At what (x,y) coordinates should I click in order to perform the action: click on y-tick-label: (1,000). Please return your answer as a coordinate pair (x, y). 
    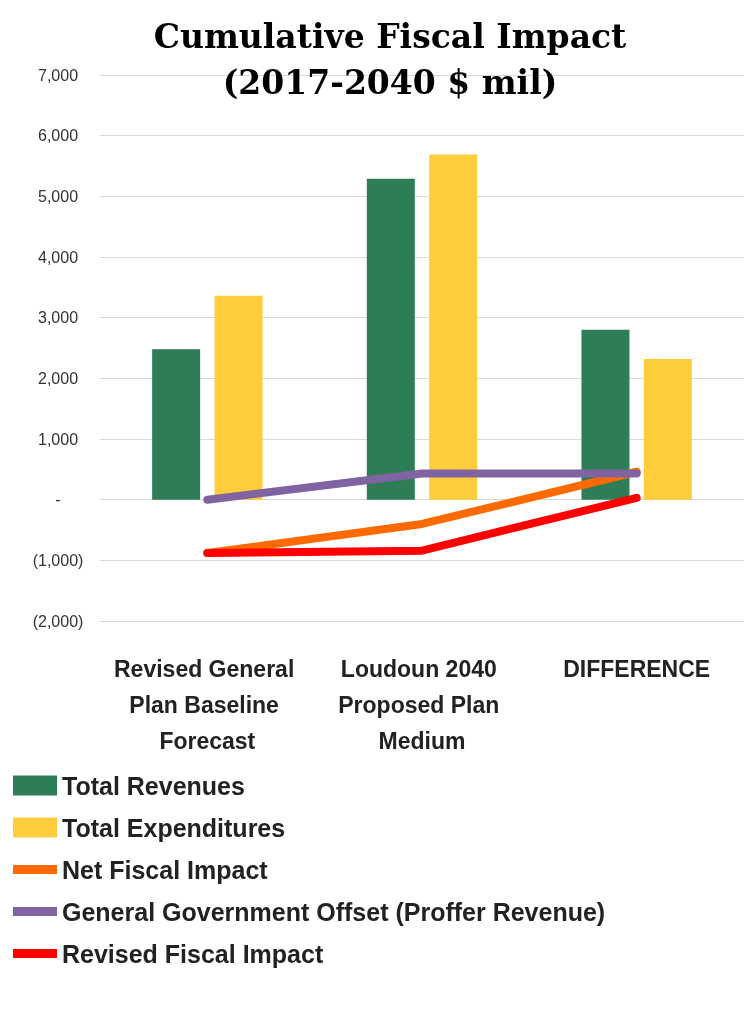
    Looking at the image, I should click on (58, 560).